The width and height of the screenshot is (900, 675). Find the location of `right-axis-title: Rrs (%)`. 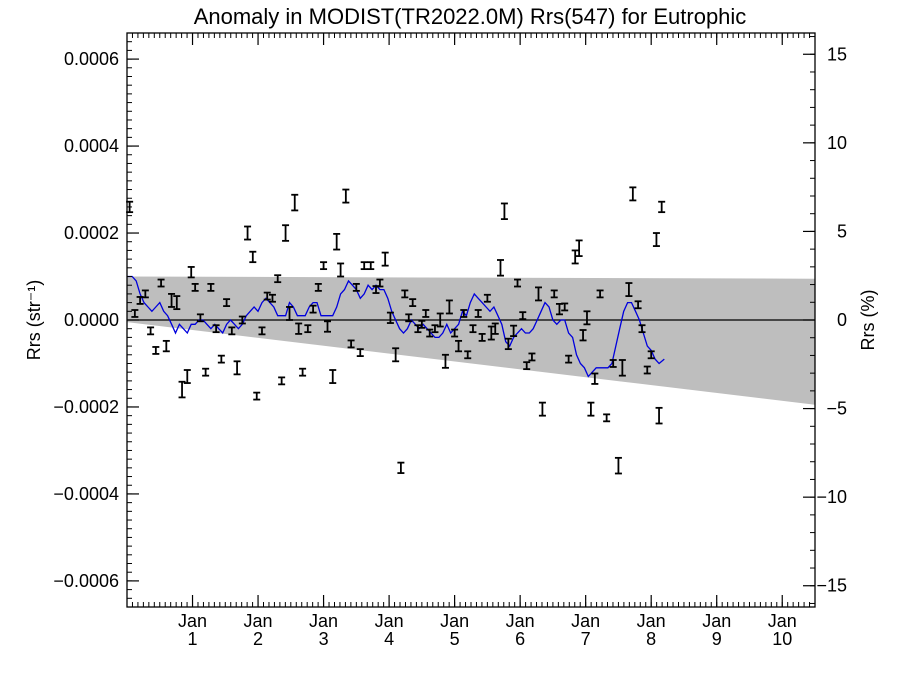

right-axis-title: Rrs (%) is located at coordinates (868, 320).